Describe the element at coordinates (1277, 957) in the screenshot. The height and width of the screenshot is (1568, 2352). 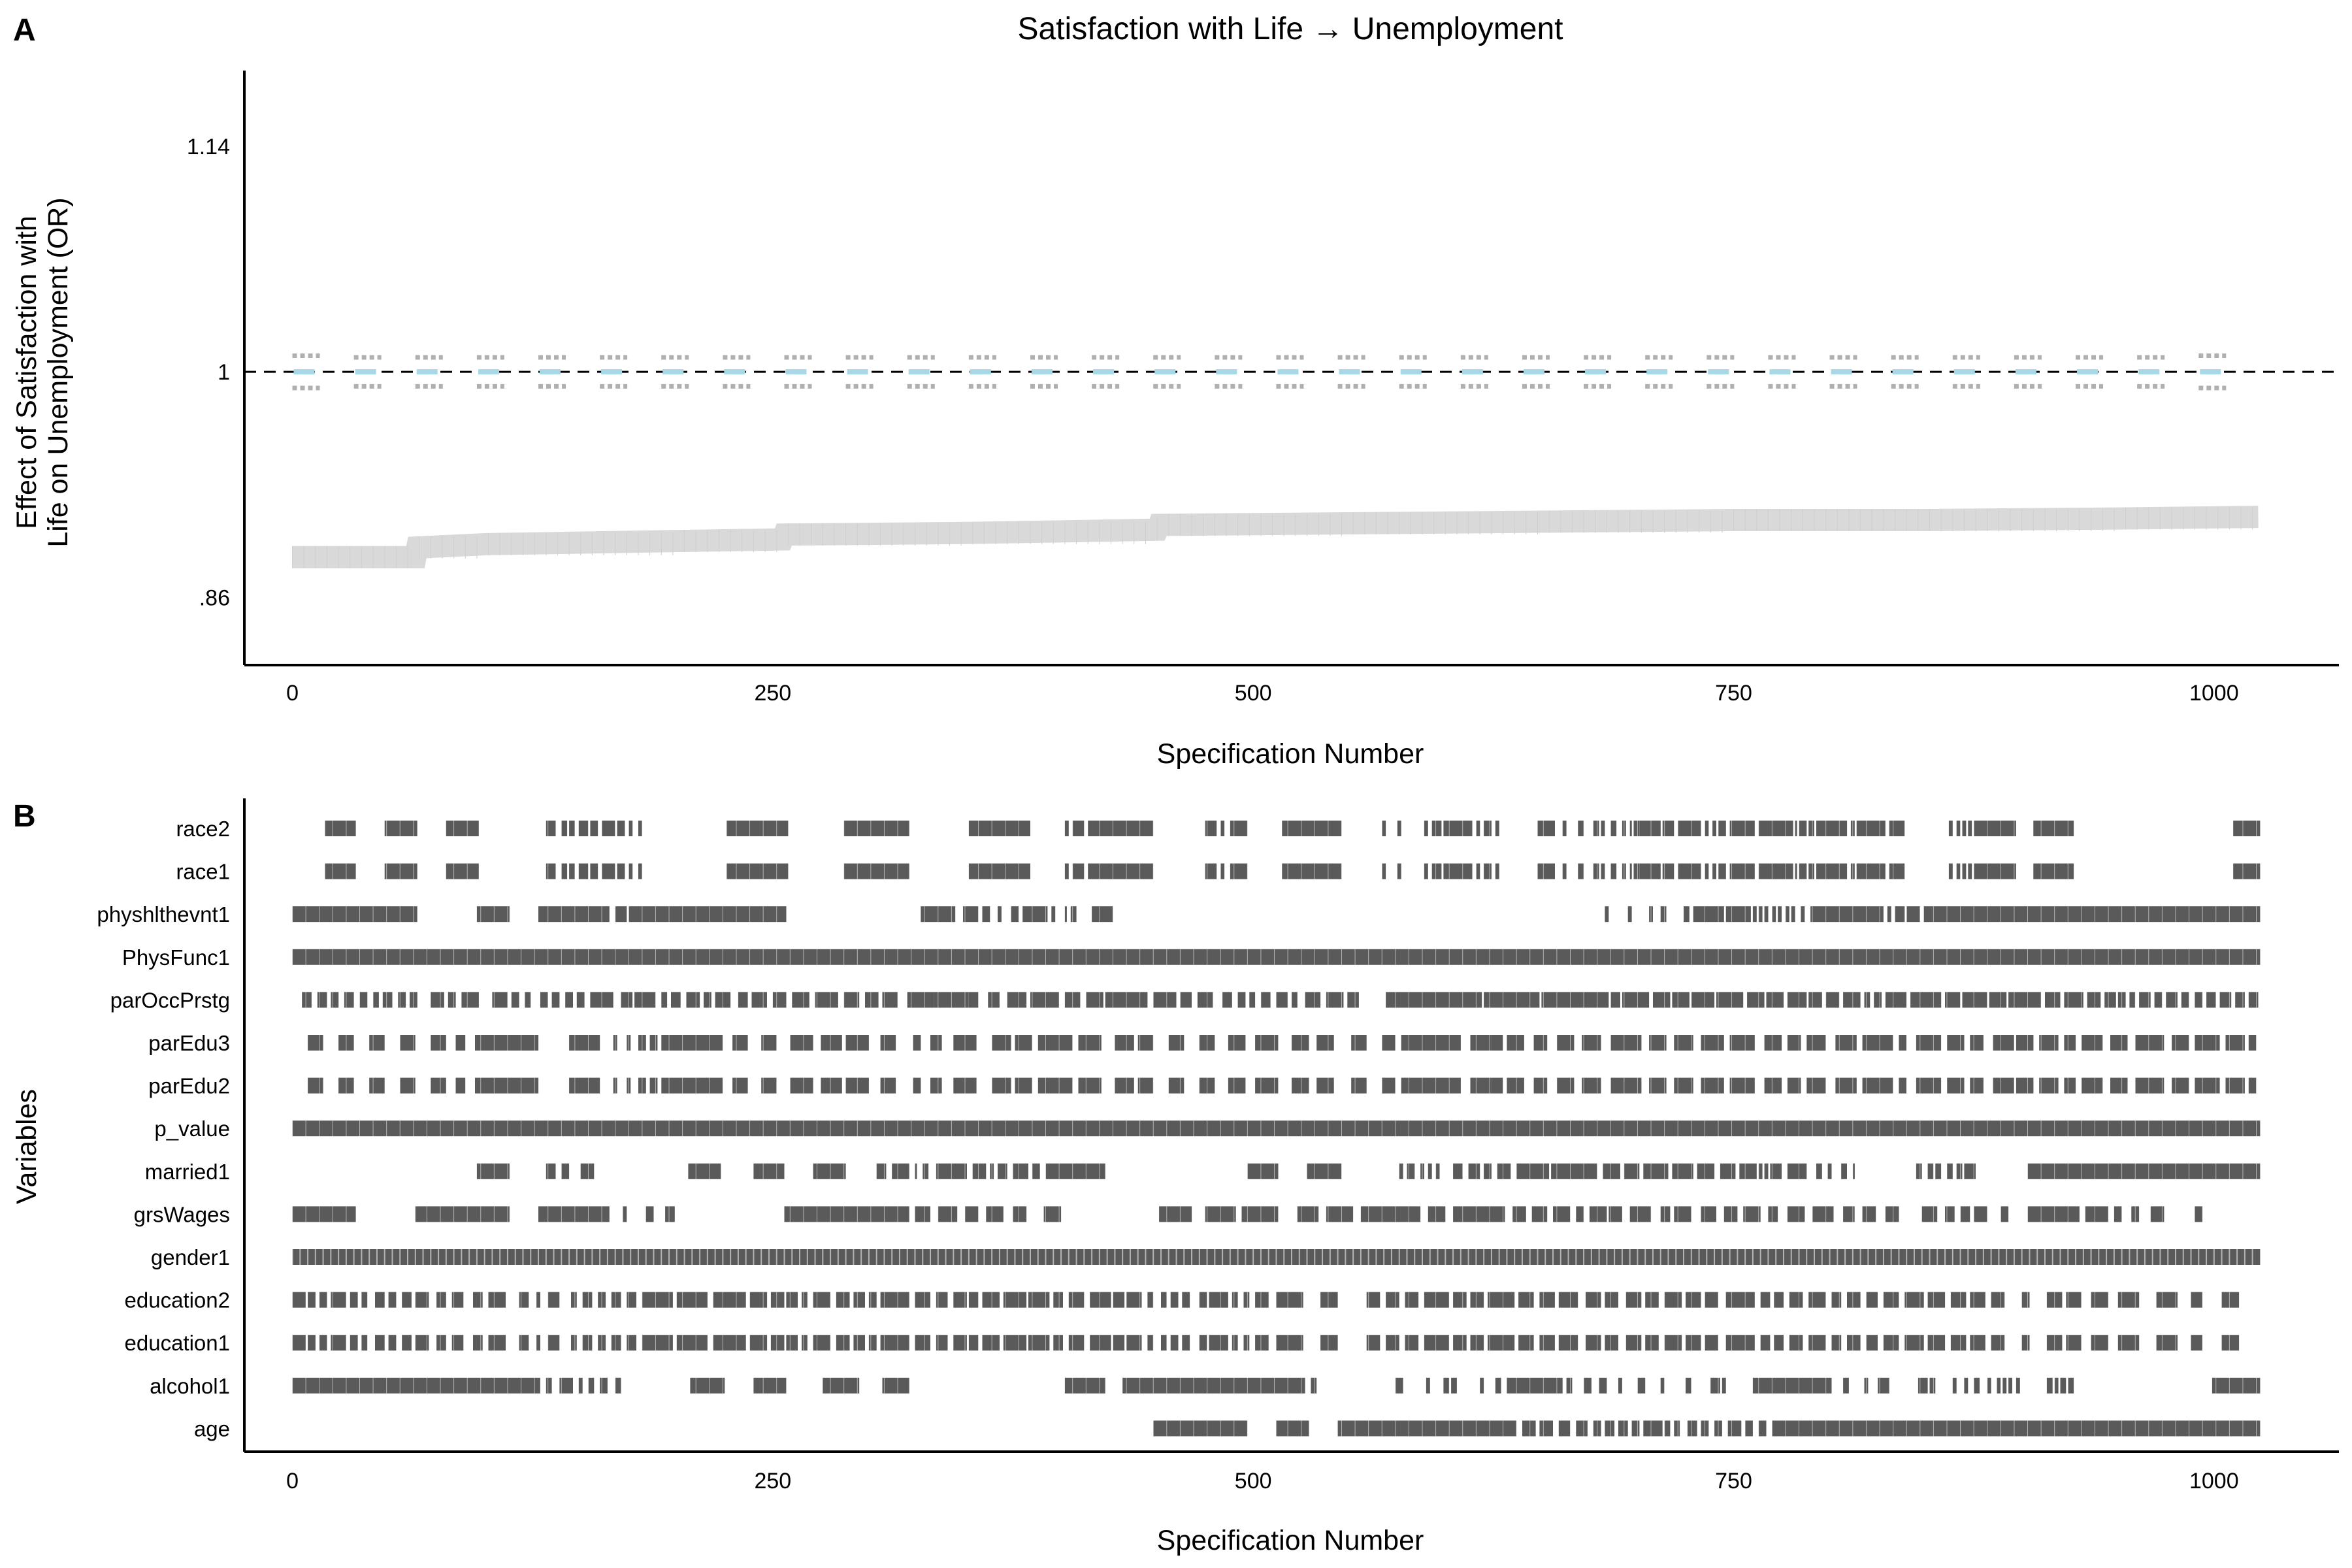
I see `inclusion-mark-PhysFunc1` at that location.